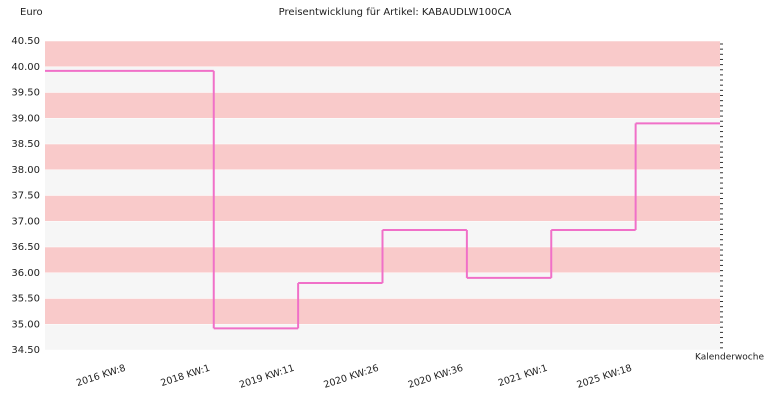 The width and height of the screenshot is (770, 400). Describe the element at coordinates (25, 350) in the screenshot. I see `y-tick-label: 34.50` at that location.